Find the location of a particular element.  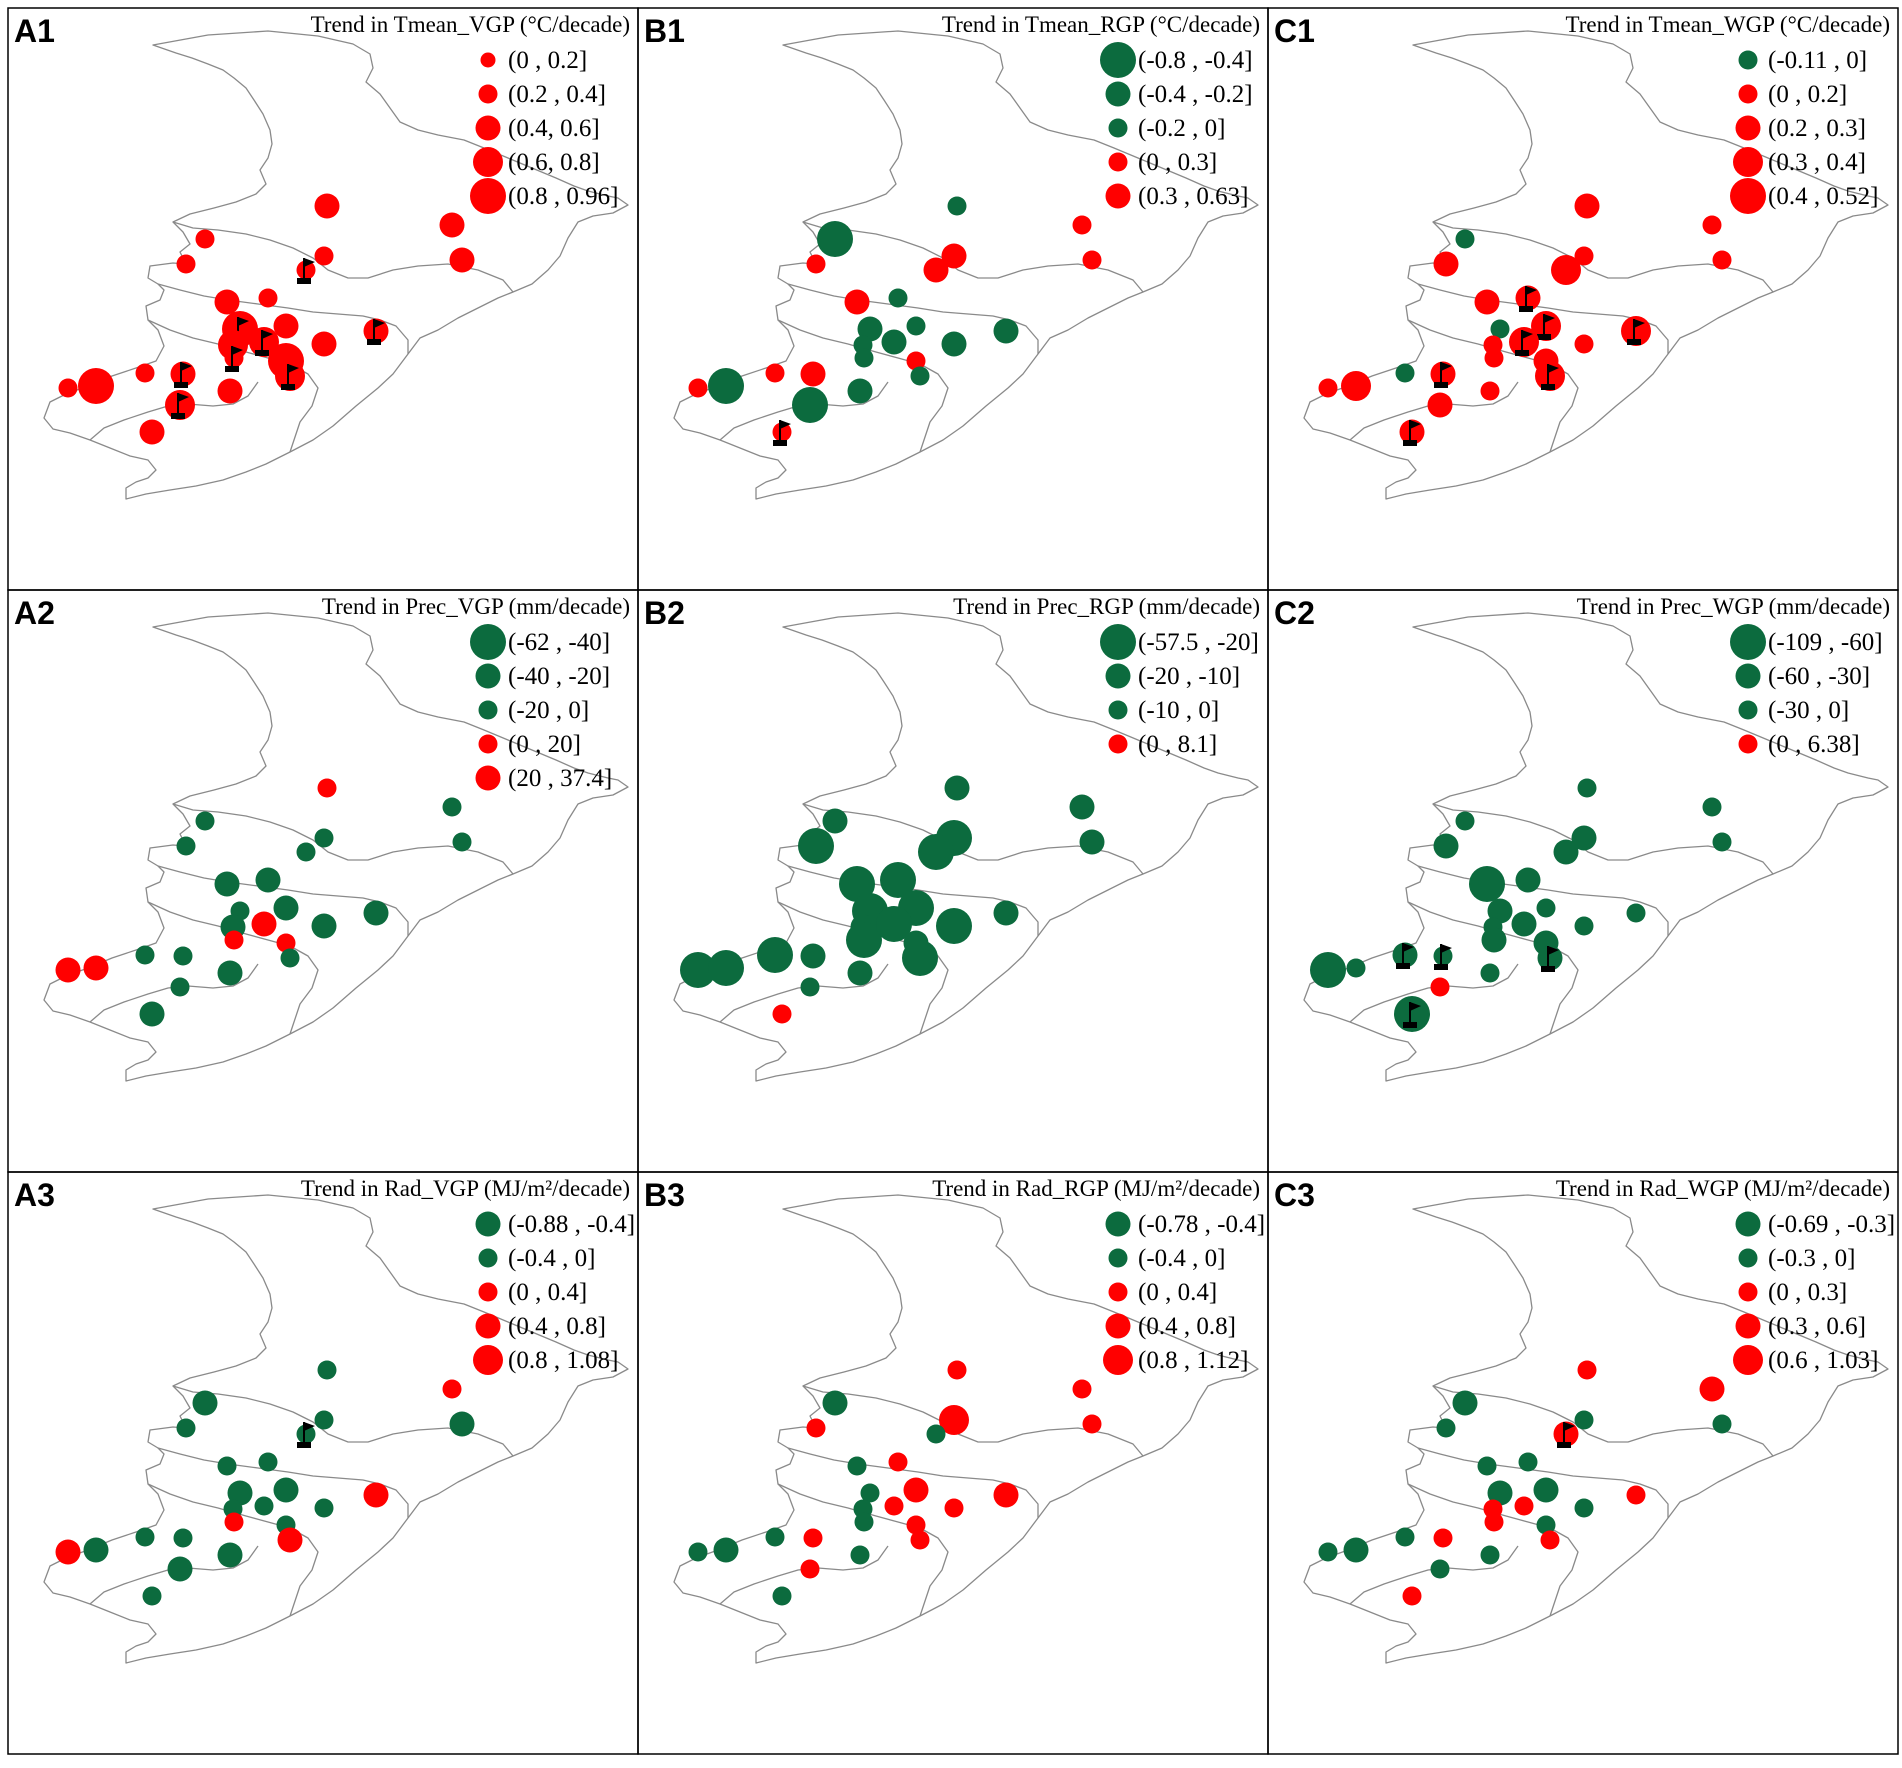

legend-label: (-0.2 , 0] is located at coordinates (1181, 128).